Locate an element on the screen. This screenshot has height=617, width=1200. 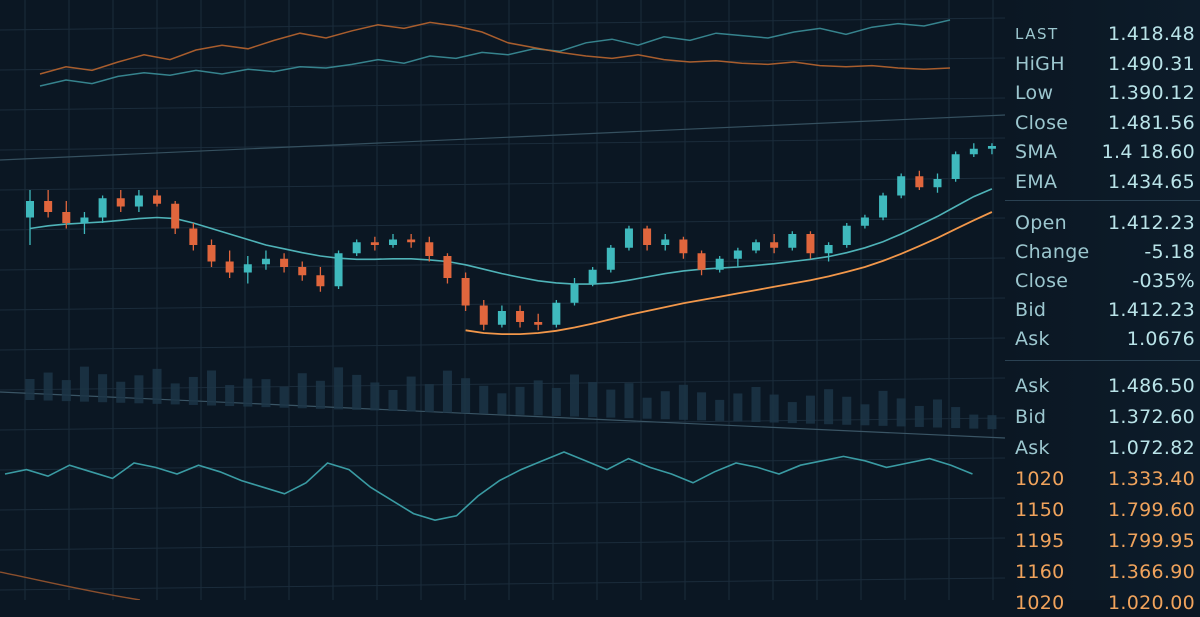
quote-value: 1.486.50 is located at coordinates (1151, 386).